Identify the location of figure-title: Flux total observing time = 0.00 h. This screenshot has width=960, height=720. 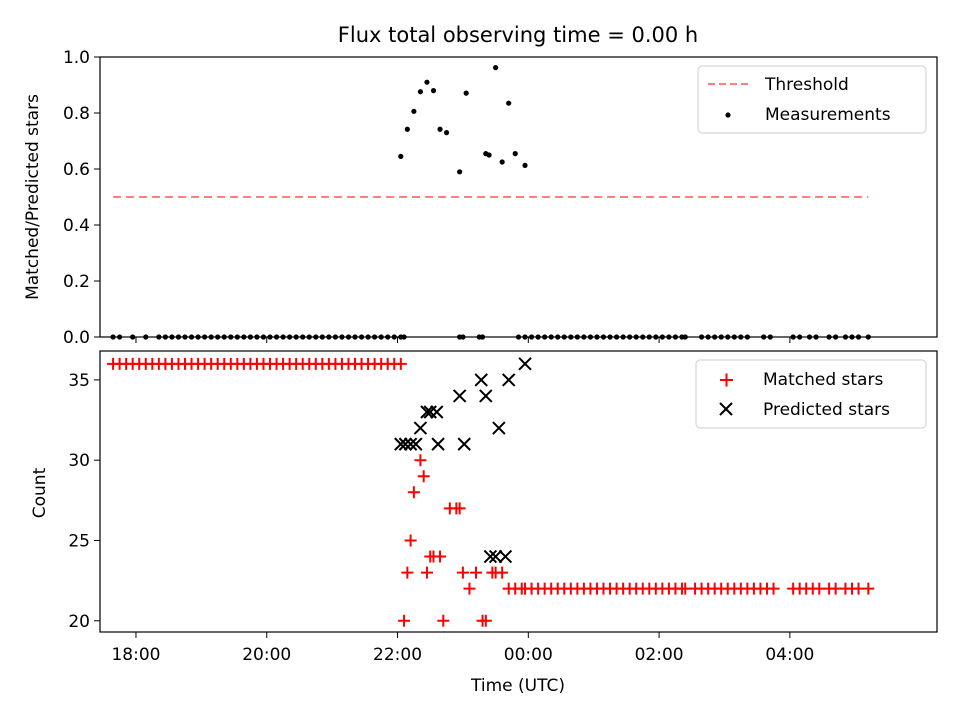
(518, 35).